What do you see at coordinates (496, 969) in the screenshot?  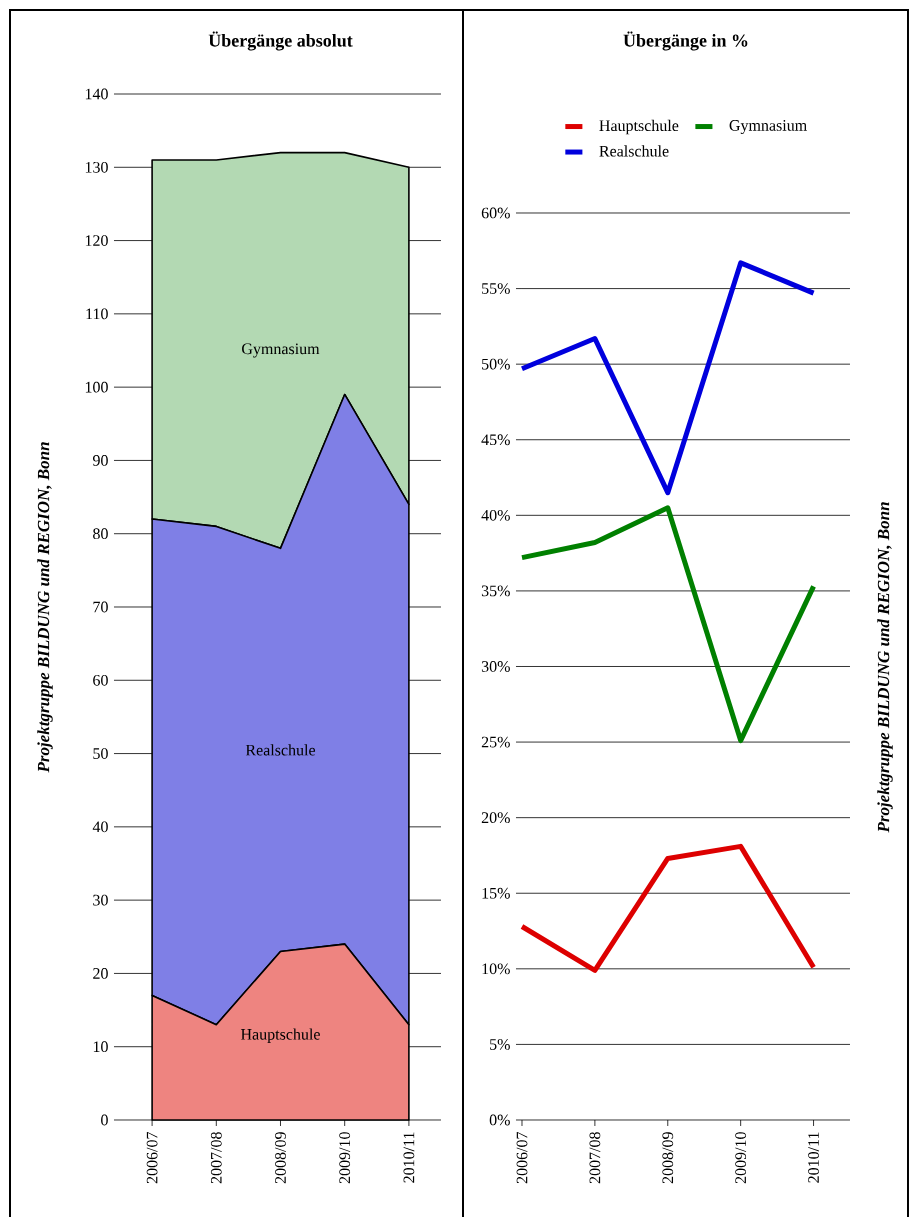 I see `y-tick-label: 10%` at bounding box center [496, 969].